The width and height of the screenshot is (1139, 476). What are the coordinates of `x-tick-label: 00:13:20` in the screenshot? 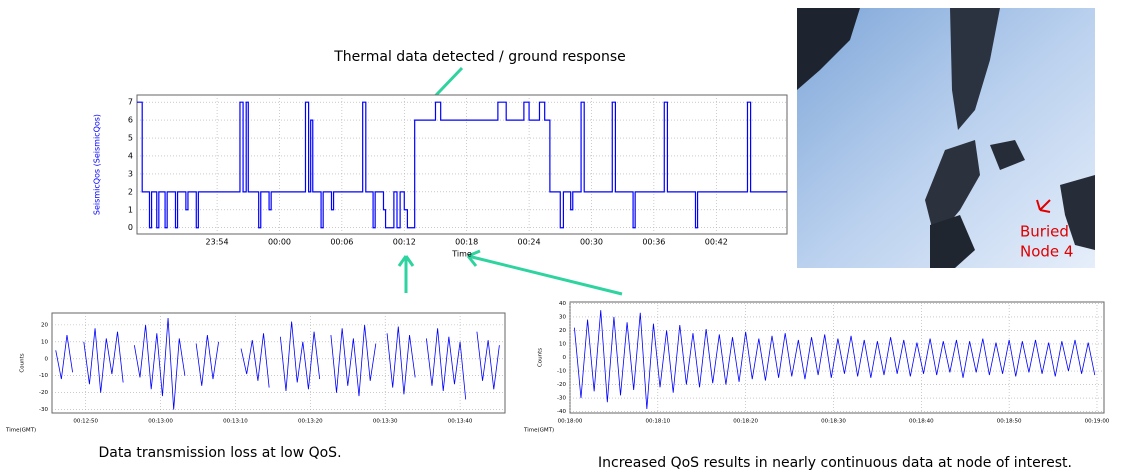 It's located at (310, 422).